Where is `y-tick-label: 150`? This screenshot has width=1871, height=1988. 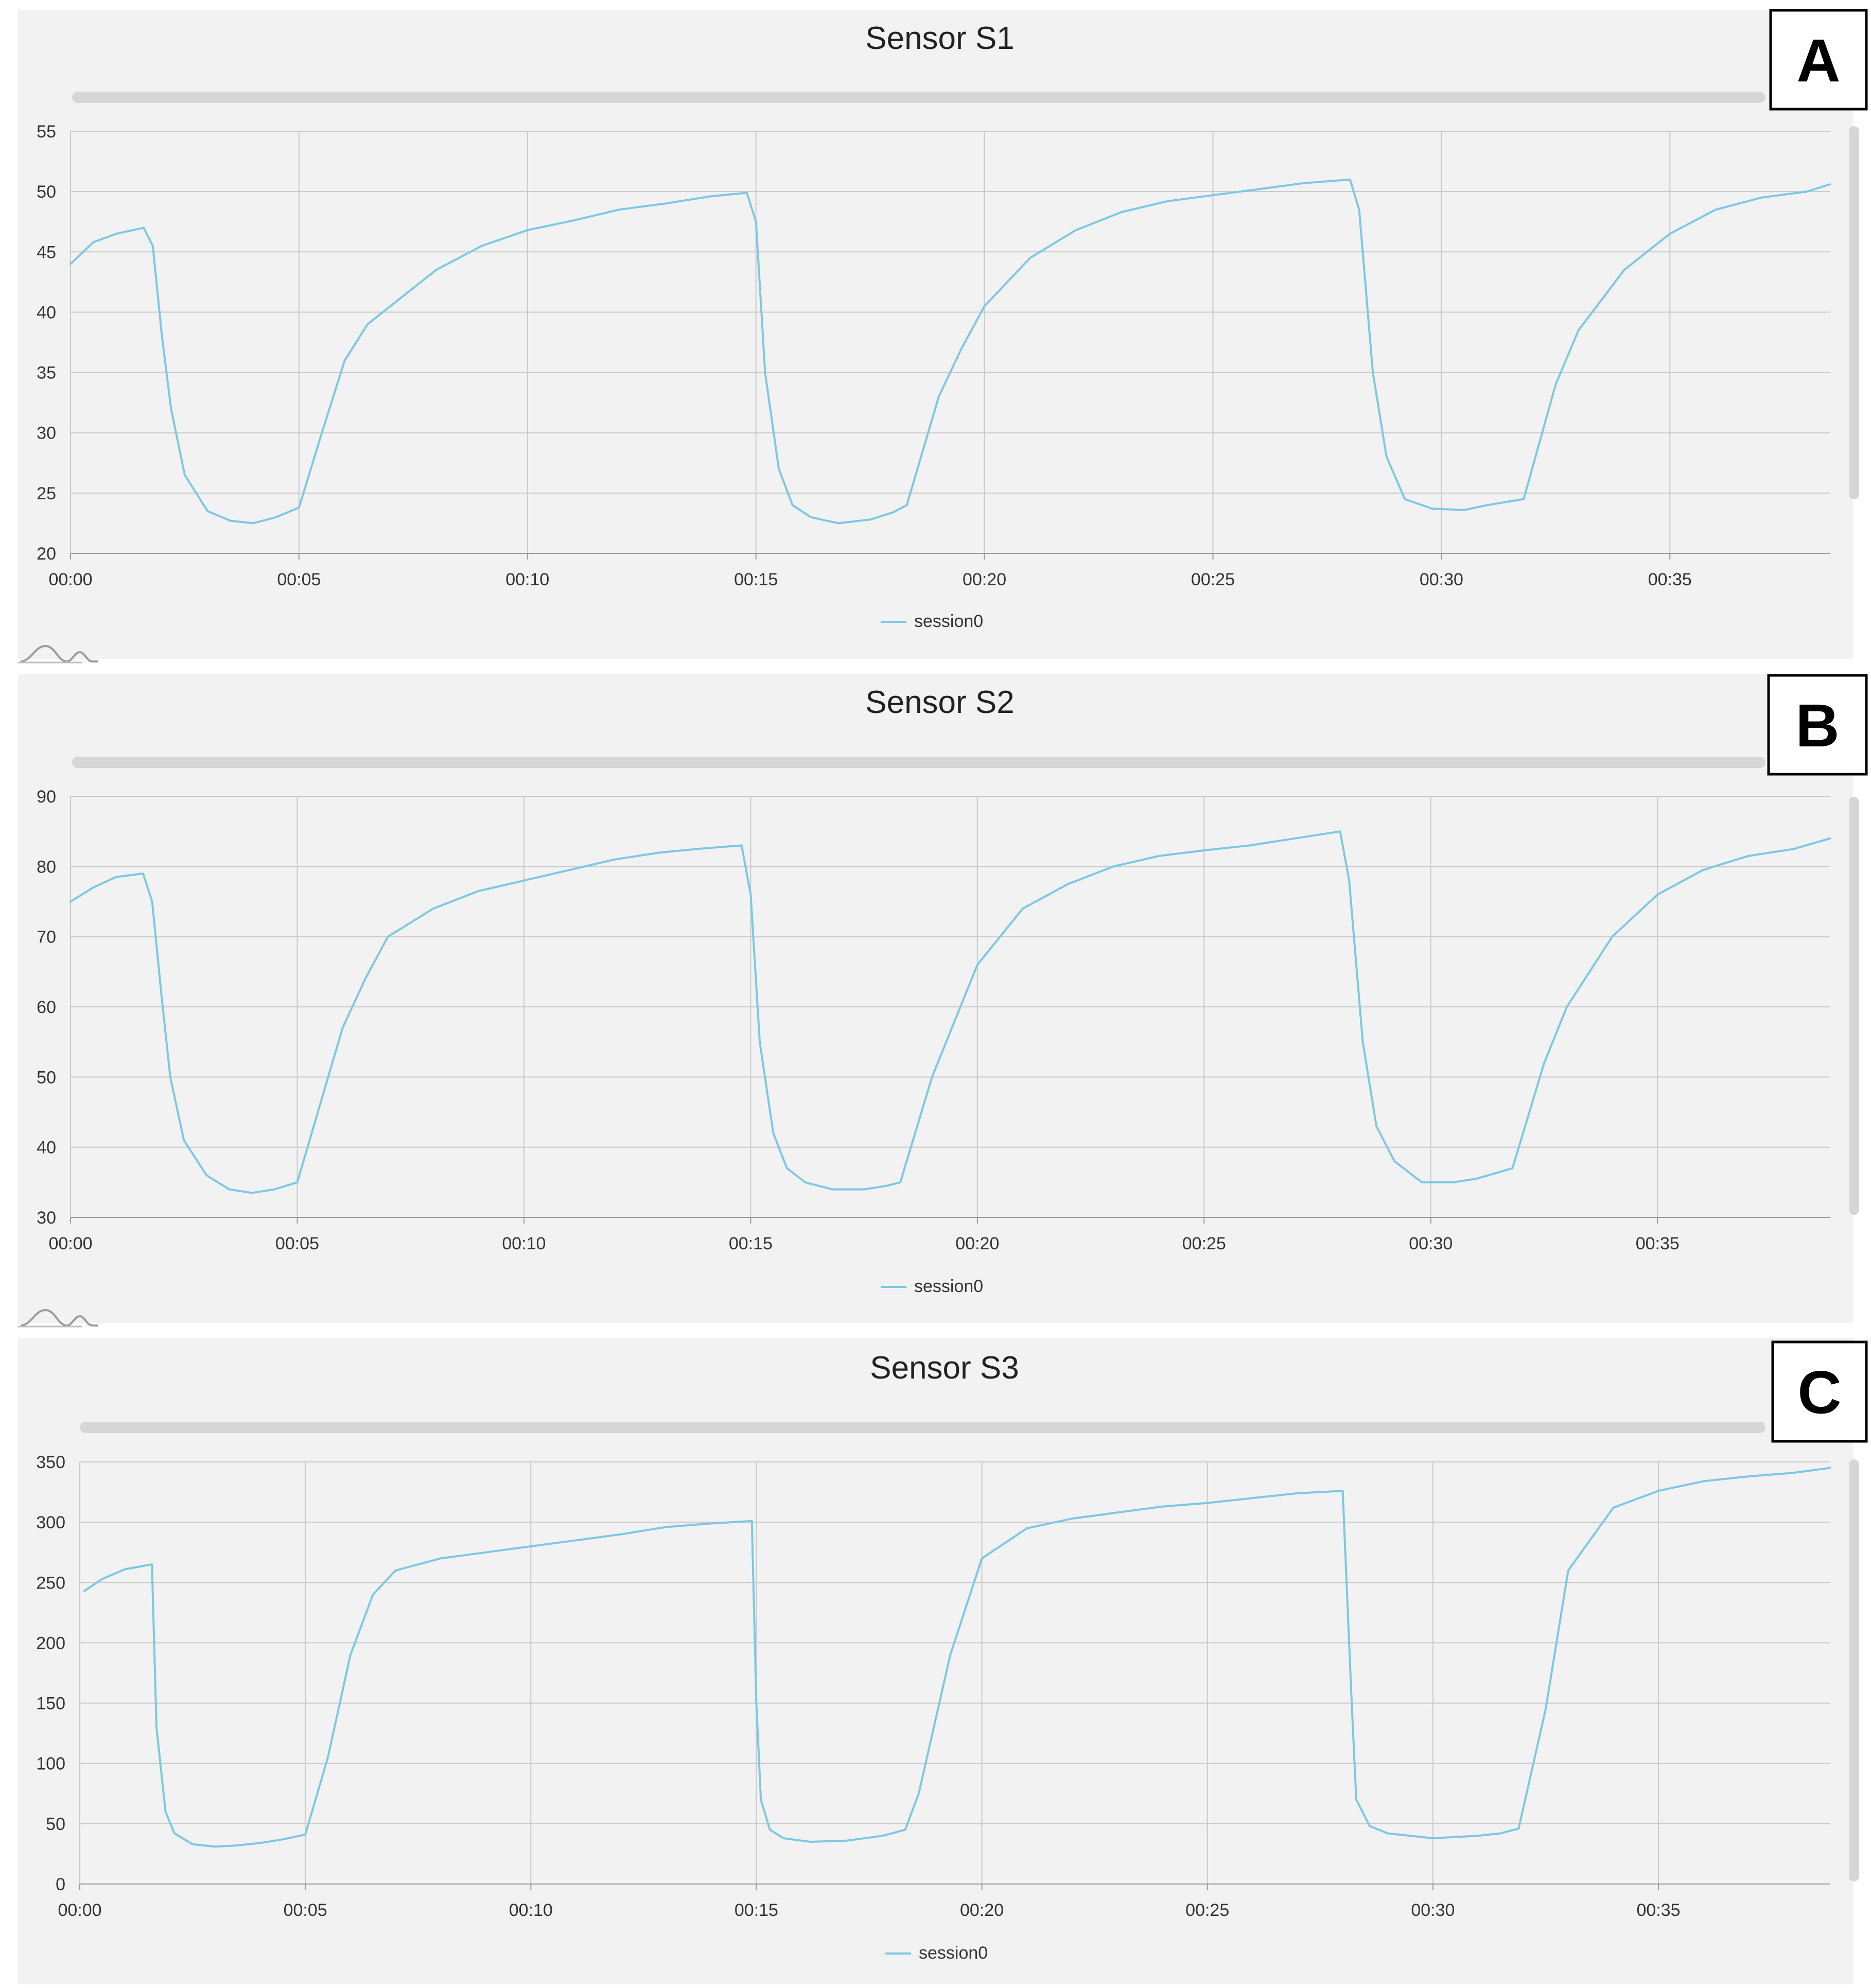
y-tick-label: 150 is located at coordinates (51, 1704).